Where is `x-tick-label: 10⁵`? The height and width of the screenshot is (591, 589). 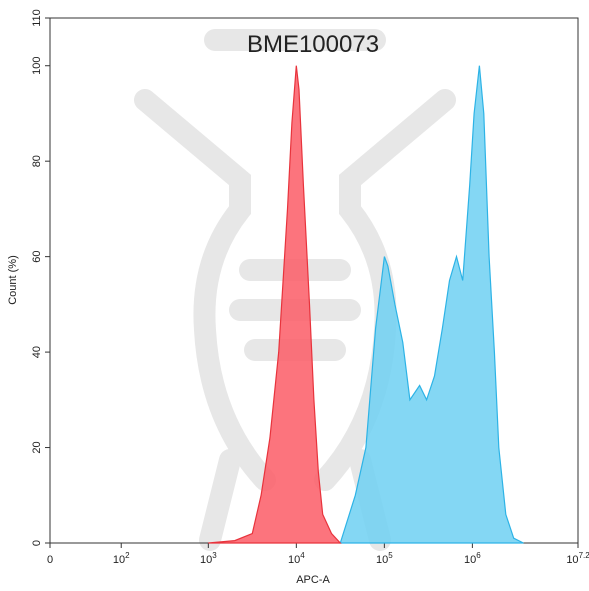
x-tick-label: 10⁵ is located at coordinates (384, 558).